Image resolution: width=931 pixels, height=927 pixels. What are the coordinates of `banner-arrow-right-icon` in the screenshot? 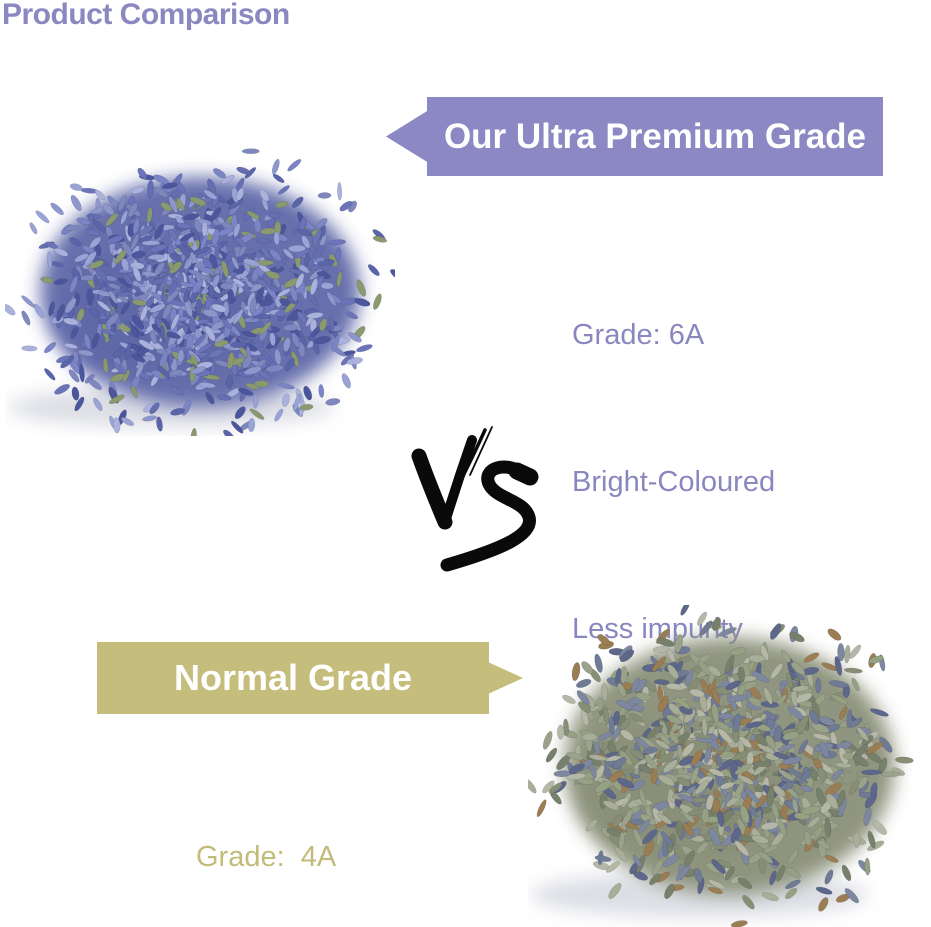 It's located at (505, 678).